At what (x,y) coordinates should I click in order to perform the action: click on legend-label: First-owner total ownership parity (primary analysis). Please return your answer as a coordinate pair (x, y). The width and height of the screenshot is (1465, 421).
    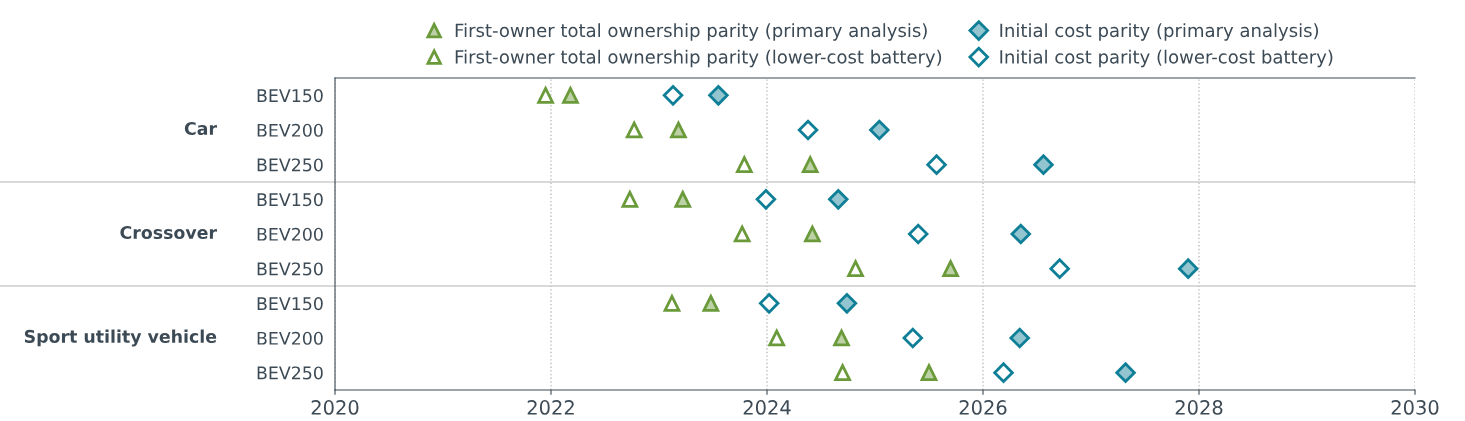
    Looking at the image, I should click on (691, 32).